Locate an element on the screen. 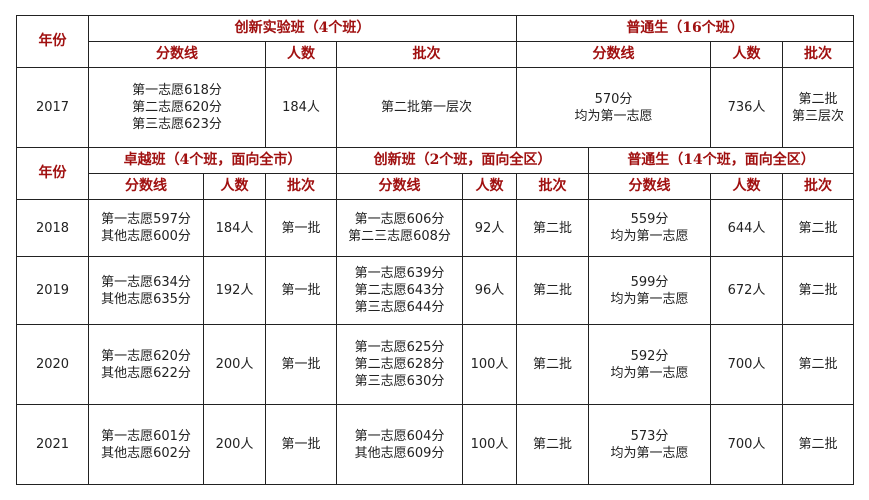  score-cell: 第一志愿639分 第二志愿643分 第三志愿644分 is located at coordinates (399, 290).